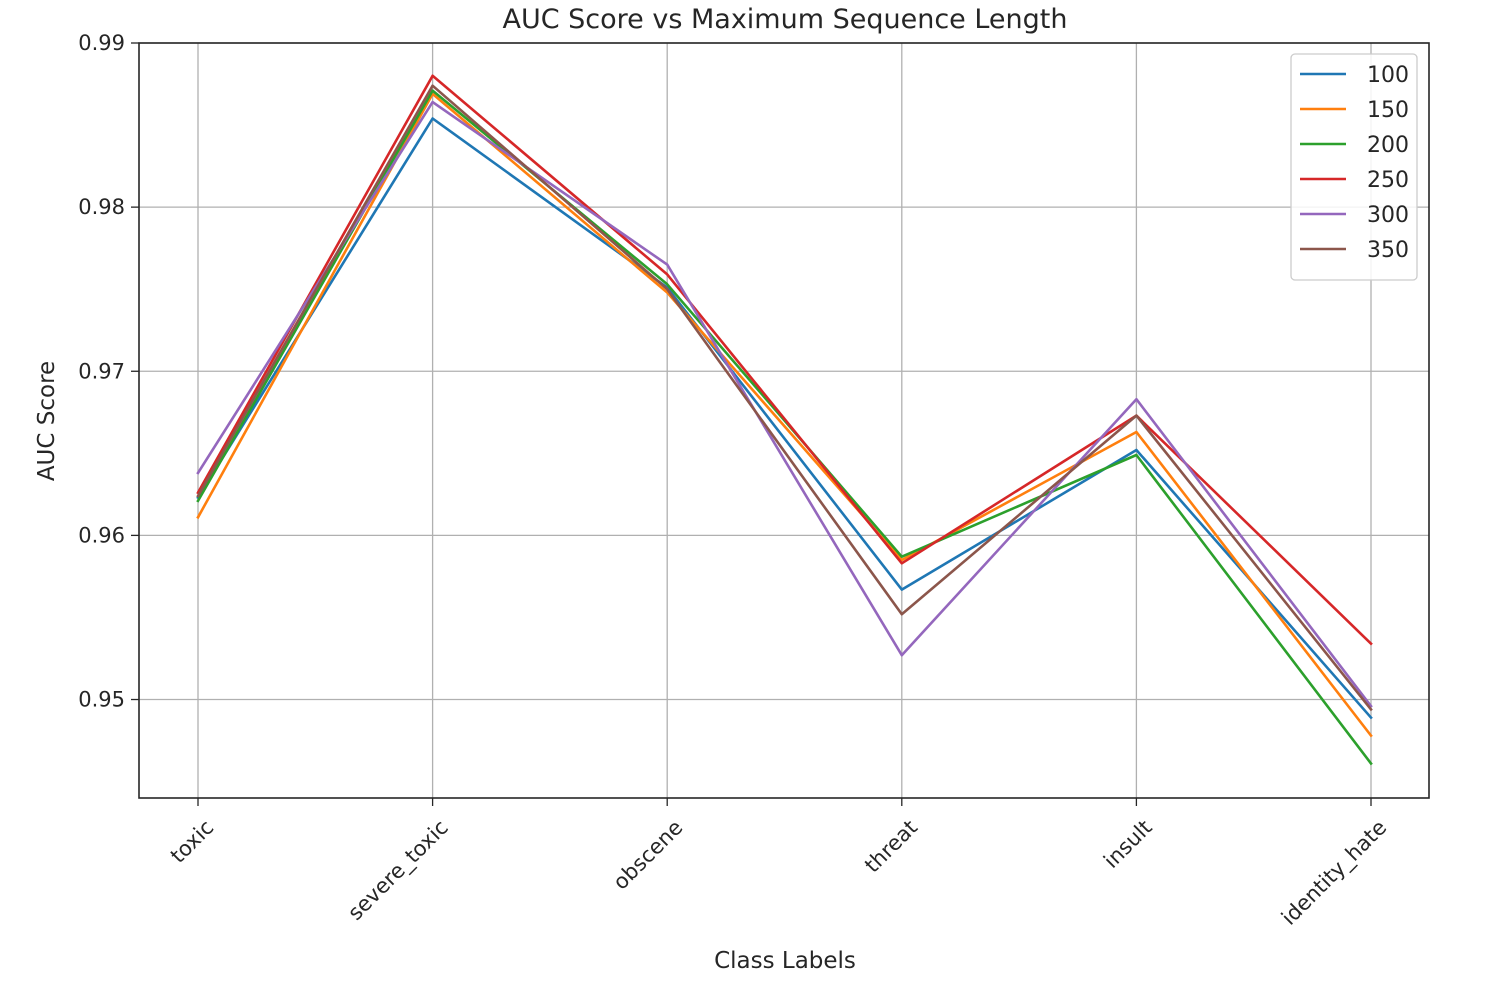 The image size is (1510, 996). Describe the element at coordinates (47, 421) in the screenshot. I see `y-axis-label: AUC Score` at that location.